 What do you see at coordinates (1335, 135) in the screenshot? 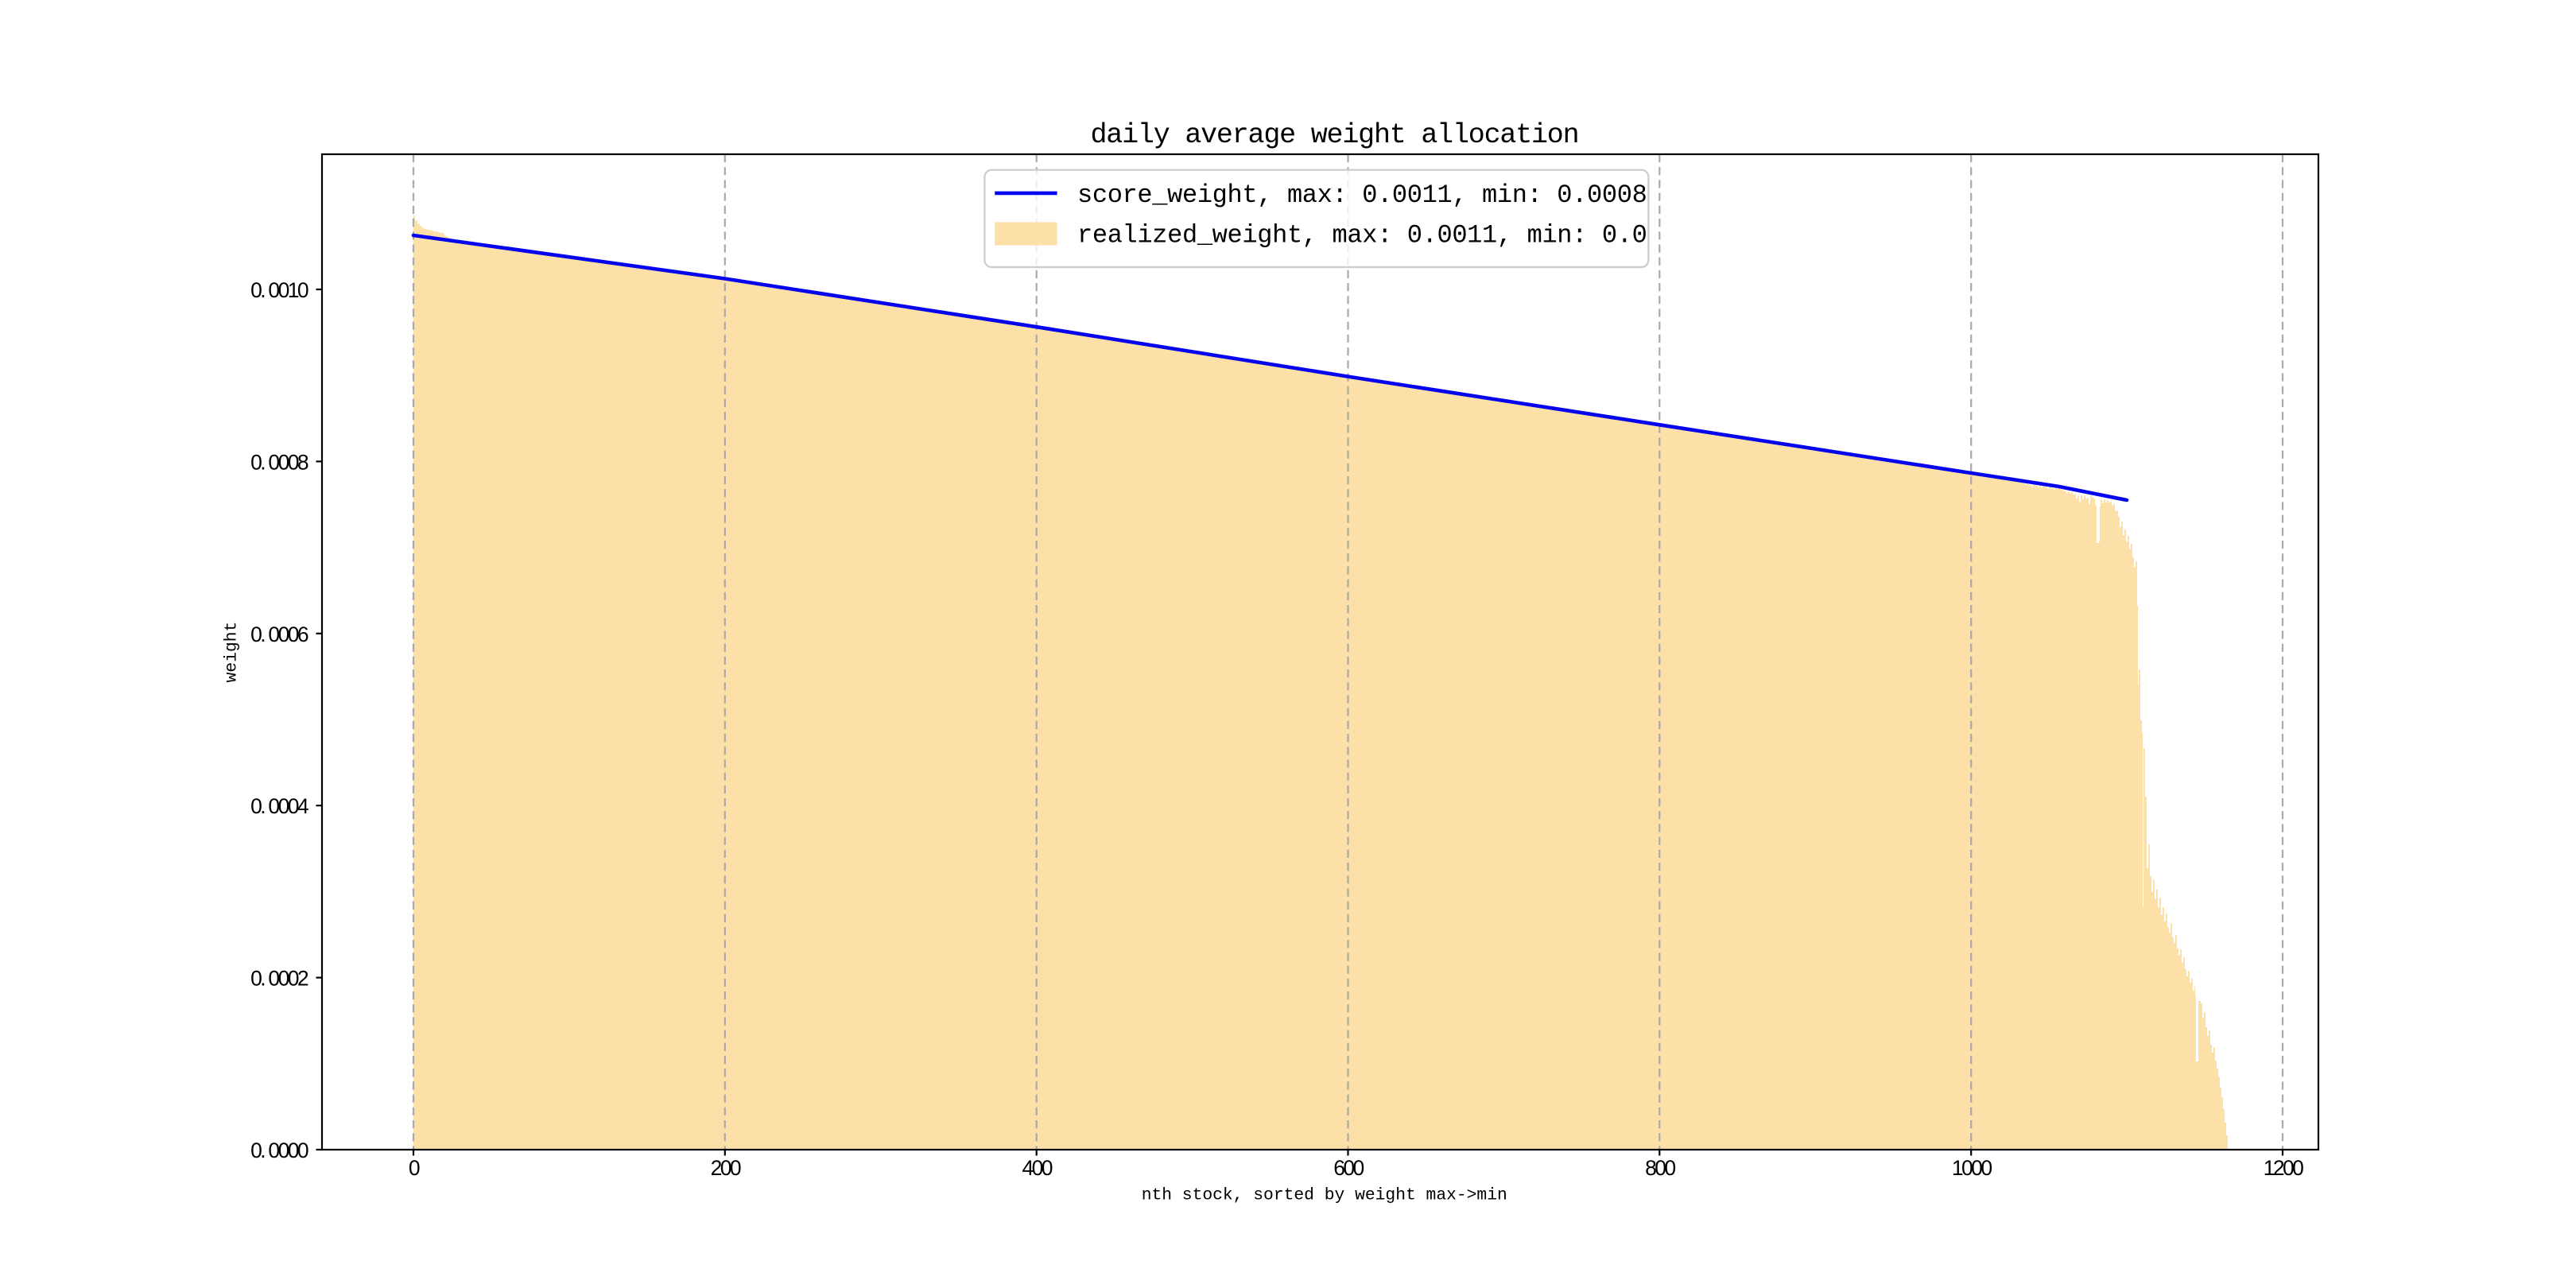
I see `svg-text:daily average weight allocatio: daily average weight allocation` at bounding box center [1335, 135].